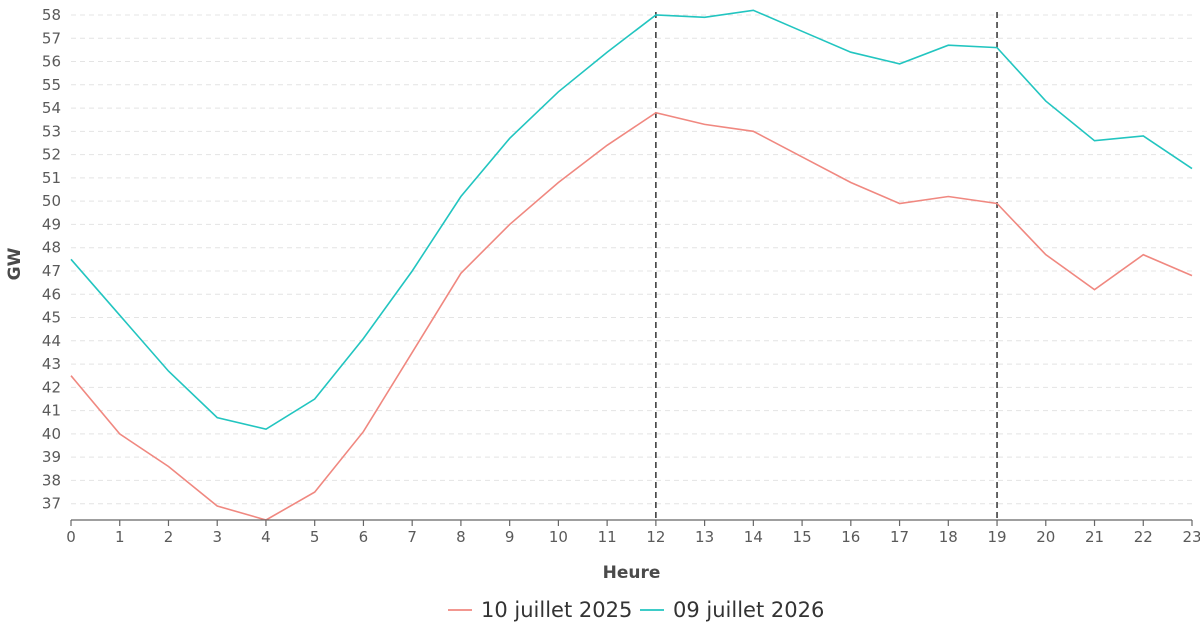 The width and height of the screenshot is (1200, 643). Describe the element at coordinates (51, 155) in the screenshot. I see `y-tick-label: 52` at that location.